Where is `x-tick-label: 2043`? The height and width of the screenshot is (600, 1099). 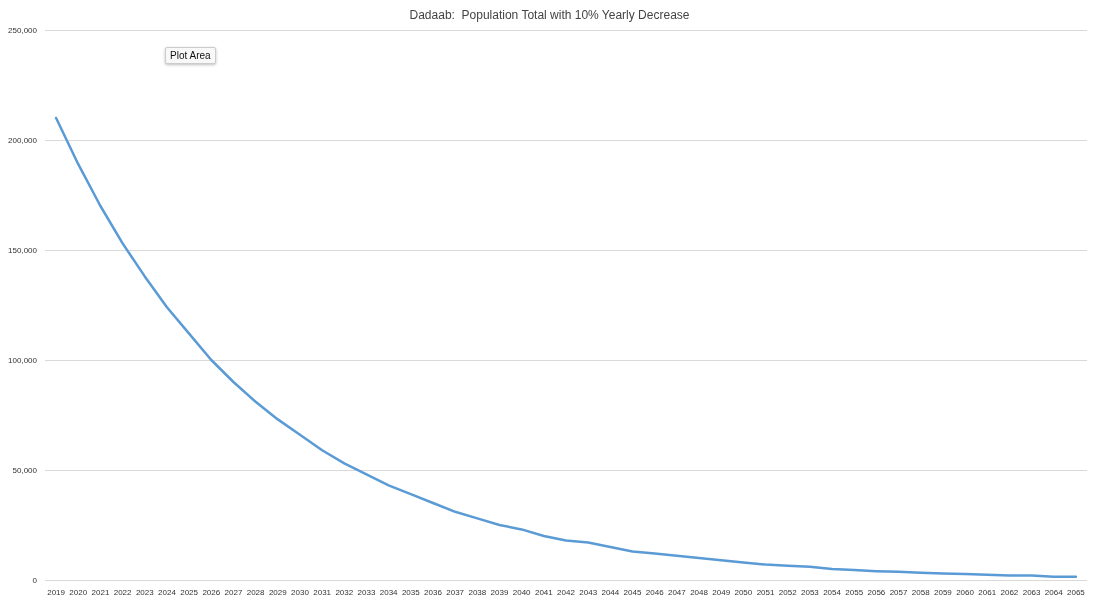 x-tick-label: 2043 is located at coordinates (588, 592).